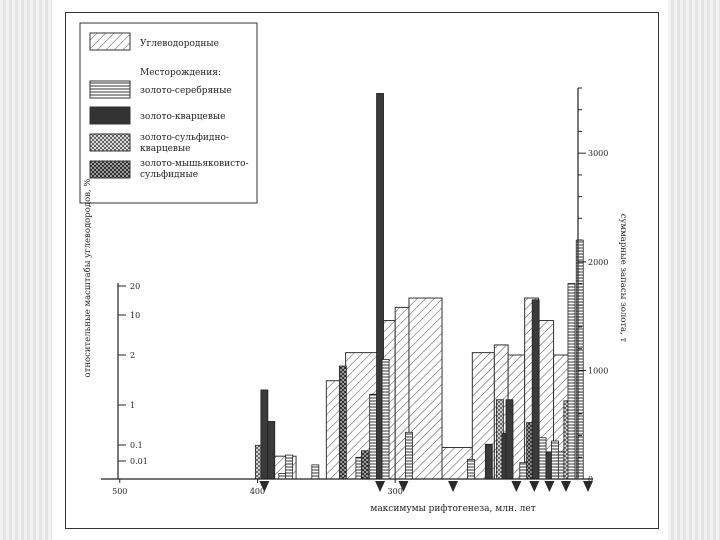 This screenshot has width=720, height=540. What do you see at coordinates (110, 142) in the screenshot?
I see `legend-swatch-gold-sulfide-quartz` at bounding box center [110, 142].